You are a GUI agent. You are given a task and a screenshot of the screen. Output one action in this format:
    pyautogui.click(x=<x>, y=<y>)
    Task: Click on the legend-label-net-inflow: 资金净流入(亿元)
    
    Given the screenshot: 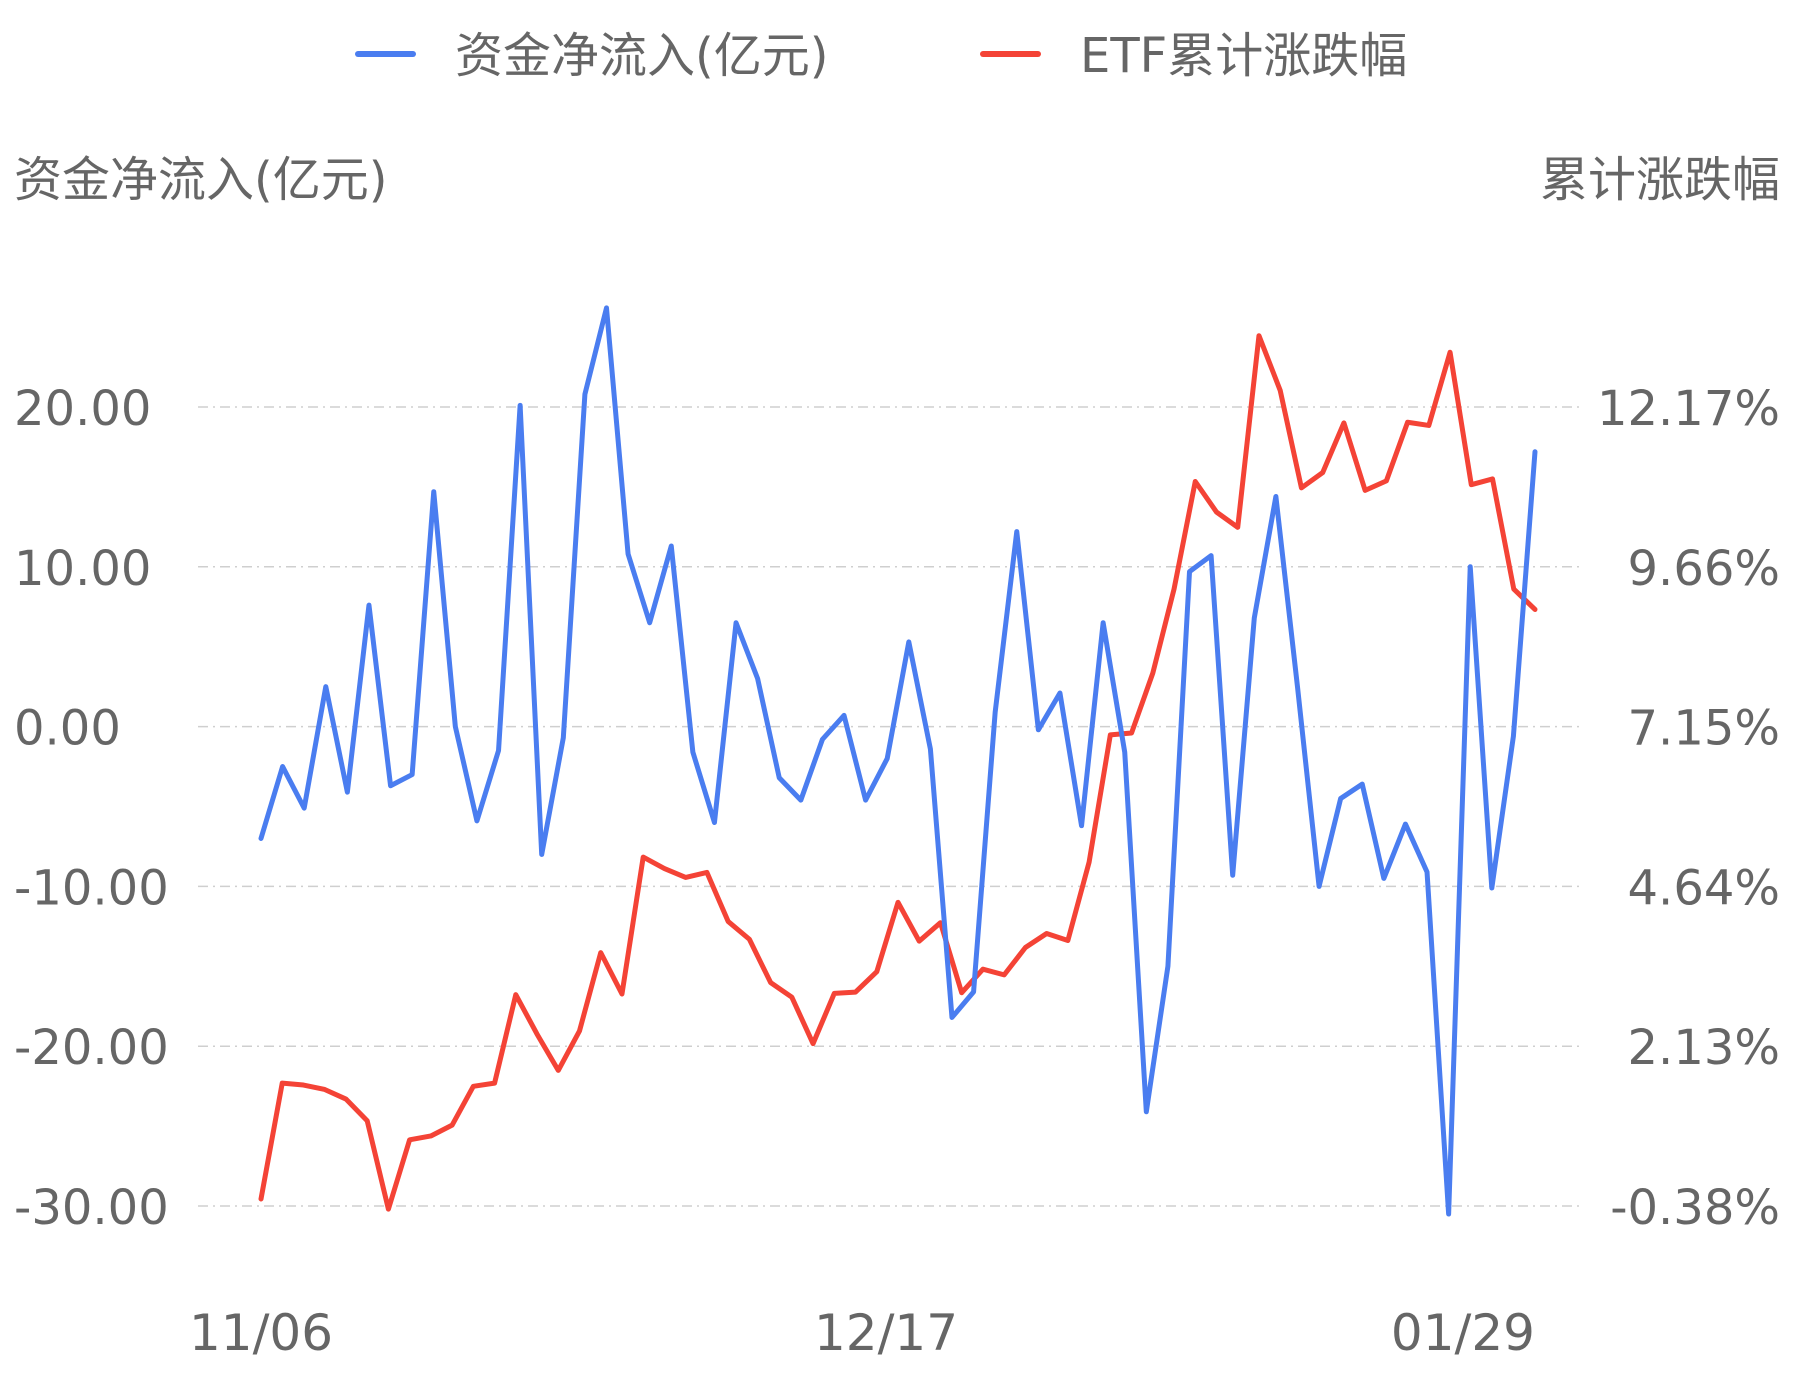 What is the action you would take?
    pyautogui.click(x=641, y=56)
    